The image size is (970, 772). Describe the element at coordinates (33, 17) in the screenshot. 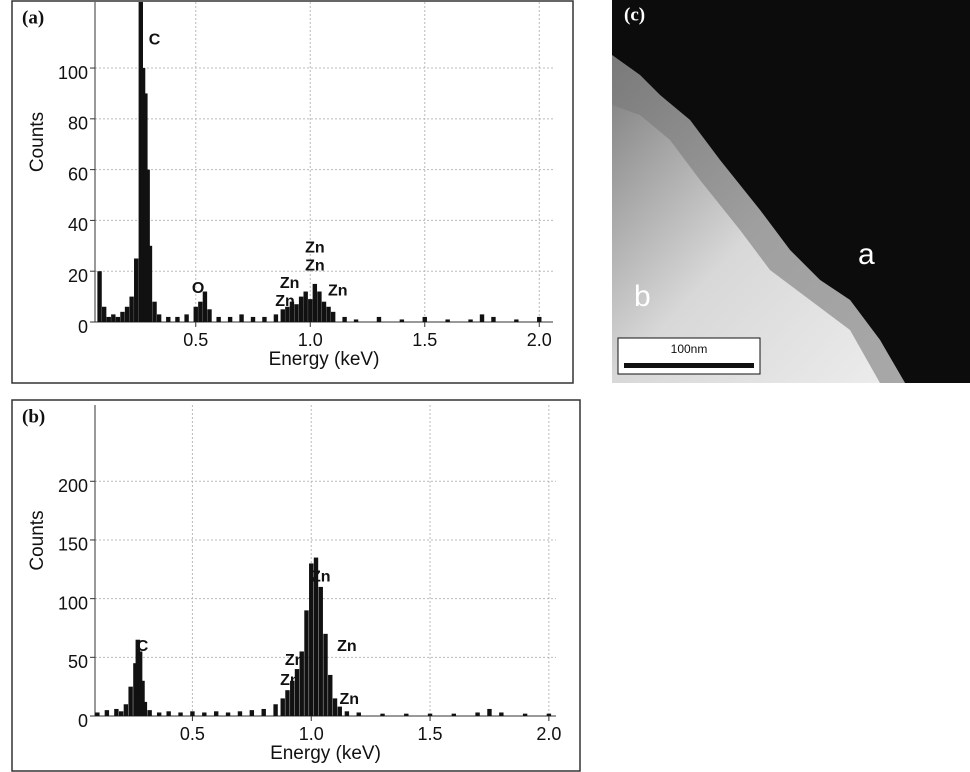

I see `panel-label: (a)` at that location.